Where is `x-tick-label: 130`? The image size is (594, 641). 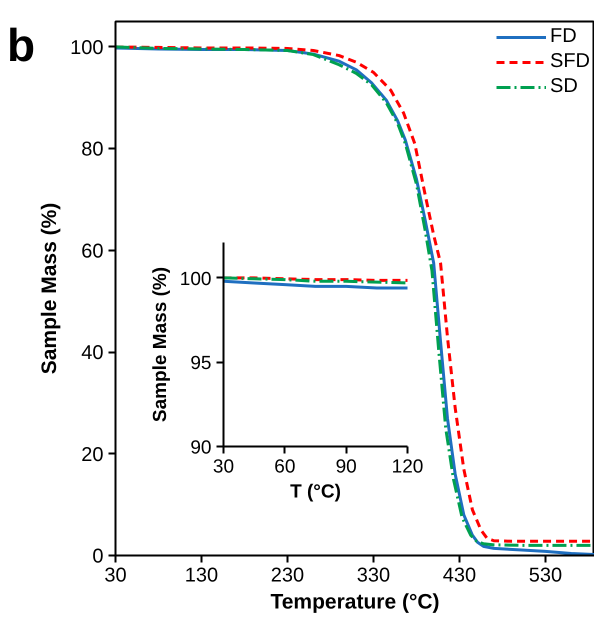 x-tick-label: 130 is located at coordinates (201, 575).